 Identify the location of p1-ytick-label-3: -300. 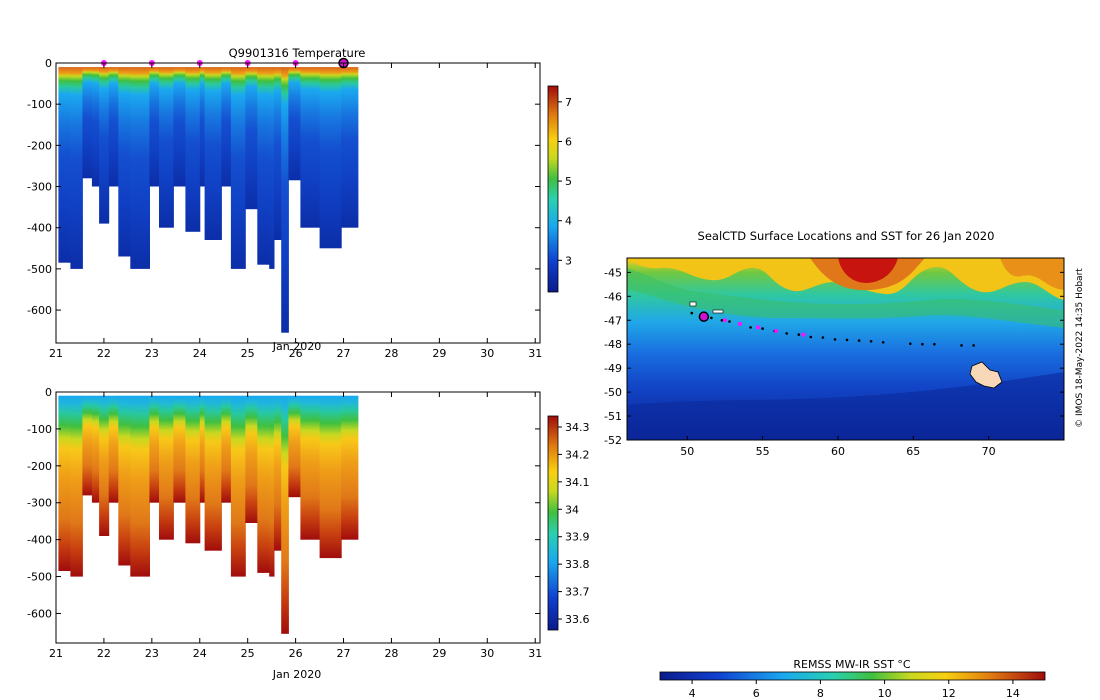
(39, 187).